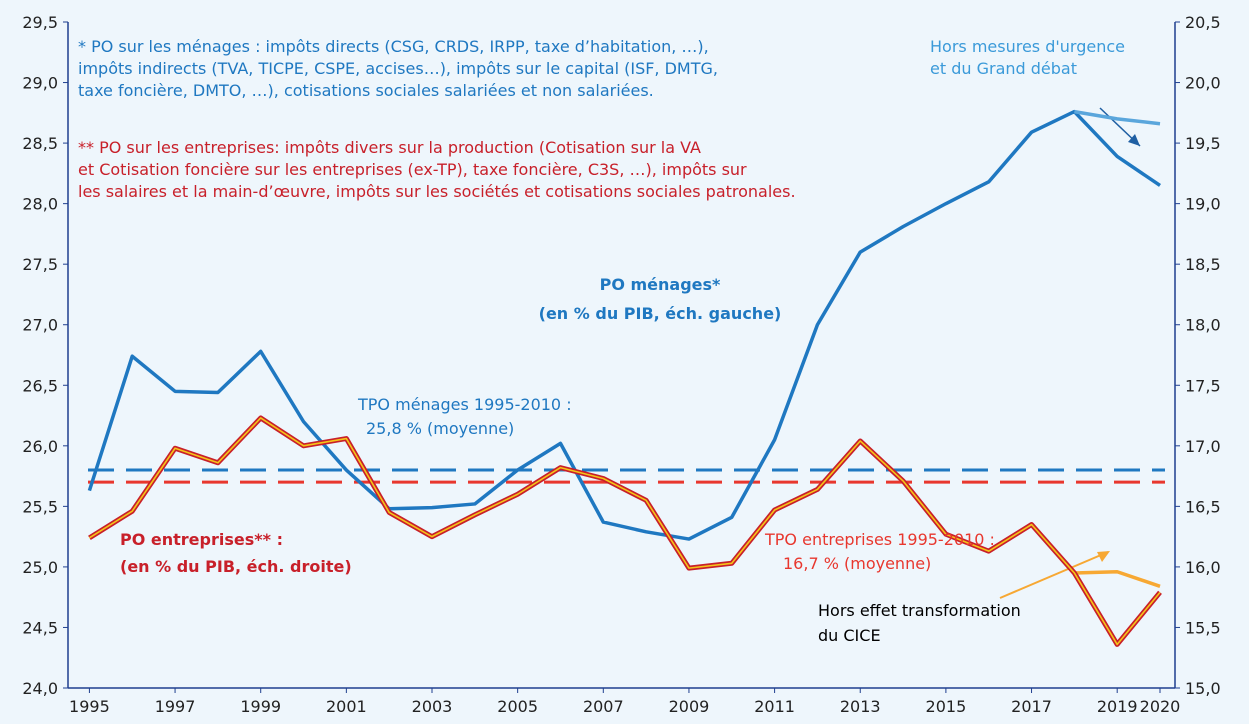 The image size is (1249, 724). I want to click on y-tick-label: 25,5, so click(40, 506).